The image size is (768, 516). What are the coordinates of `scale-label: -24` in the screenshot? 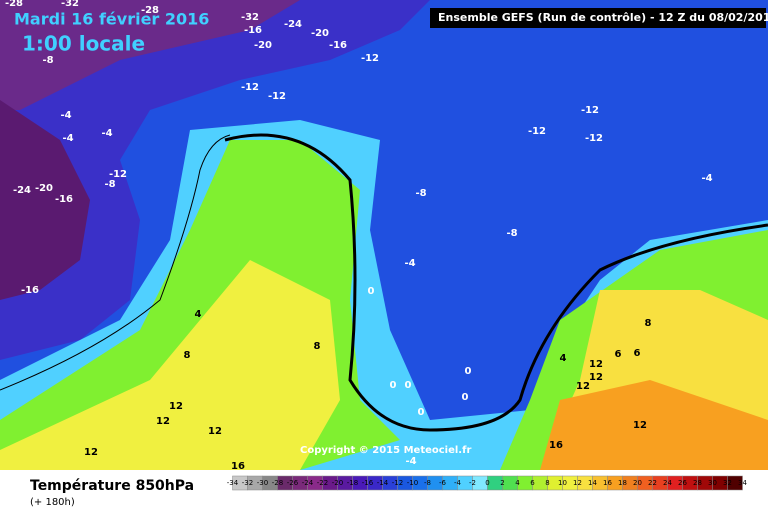 It's located at (308, 483).